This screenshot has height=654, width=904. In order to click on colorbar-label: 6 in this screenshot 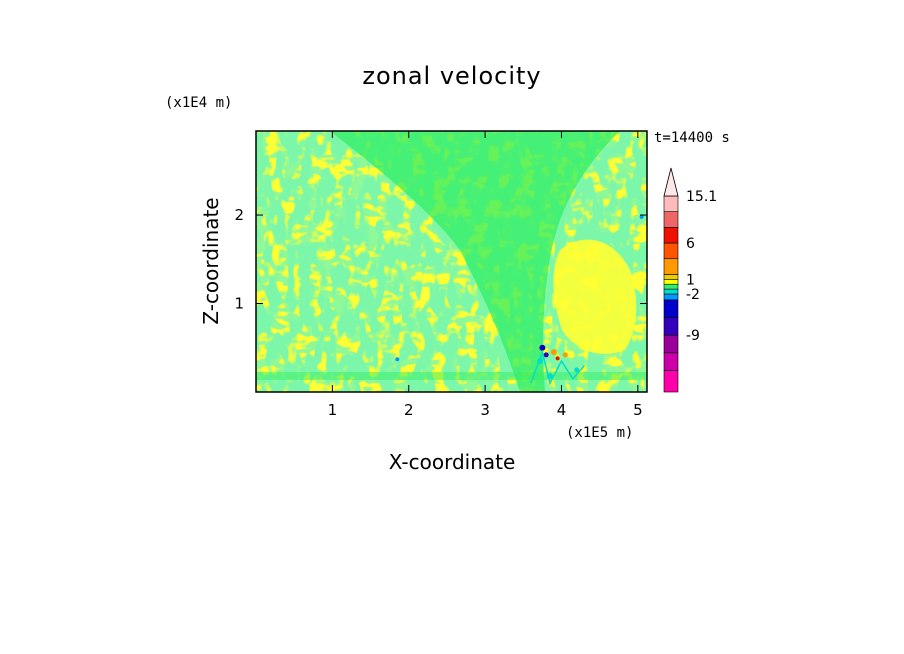, I will do `click(690, 244)`.